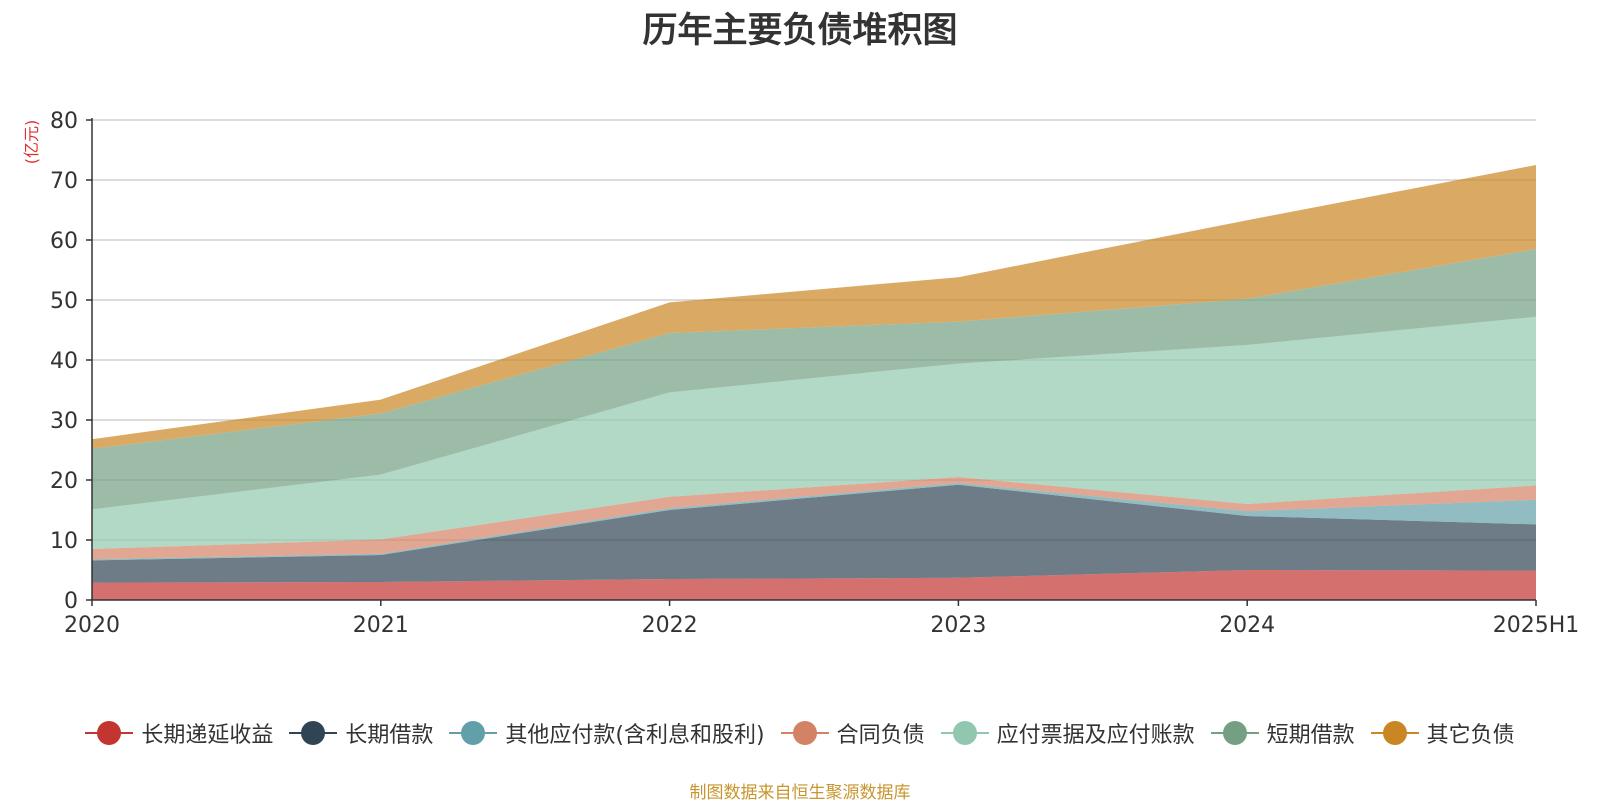 The width and height of the screenshot is (1600, 803). What do you see at coordinates (1470, 735) in the screenshot?
I see `legend-label: 其它负债` at bounding box center [1470, 735].